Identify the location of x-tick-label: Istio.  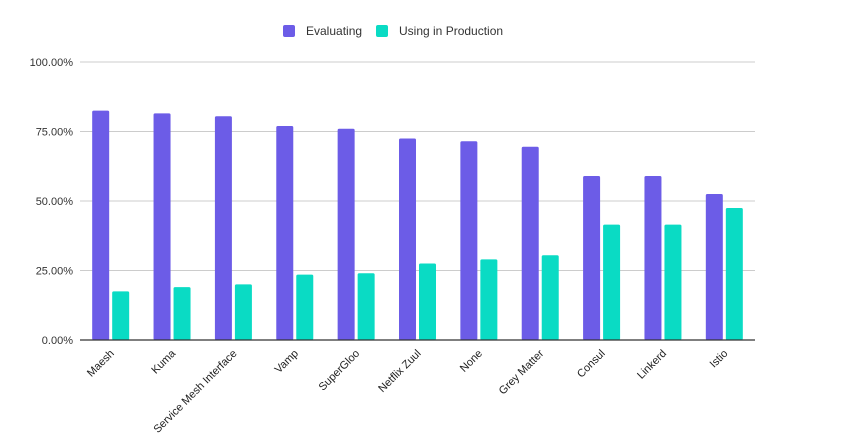
(719, 359).